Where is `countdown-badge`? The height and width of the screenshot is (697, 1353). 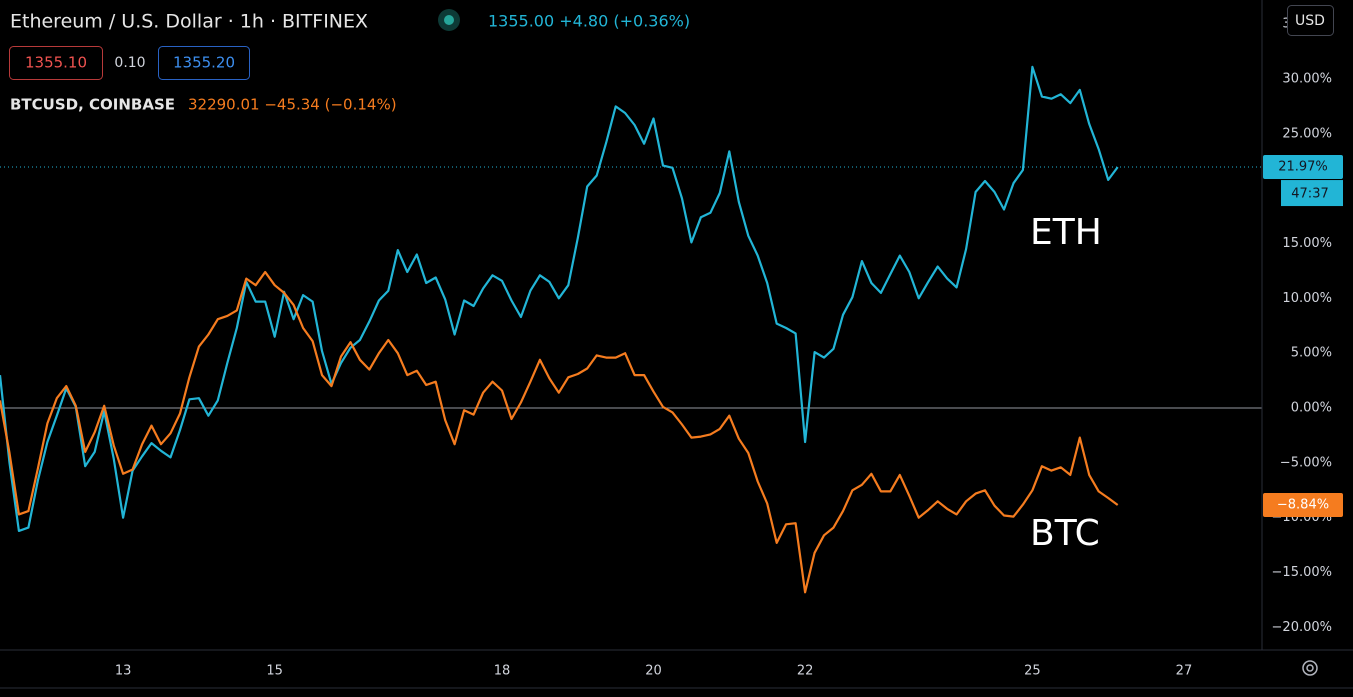 countdown-badge is located at coordinates (1312, 193).